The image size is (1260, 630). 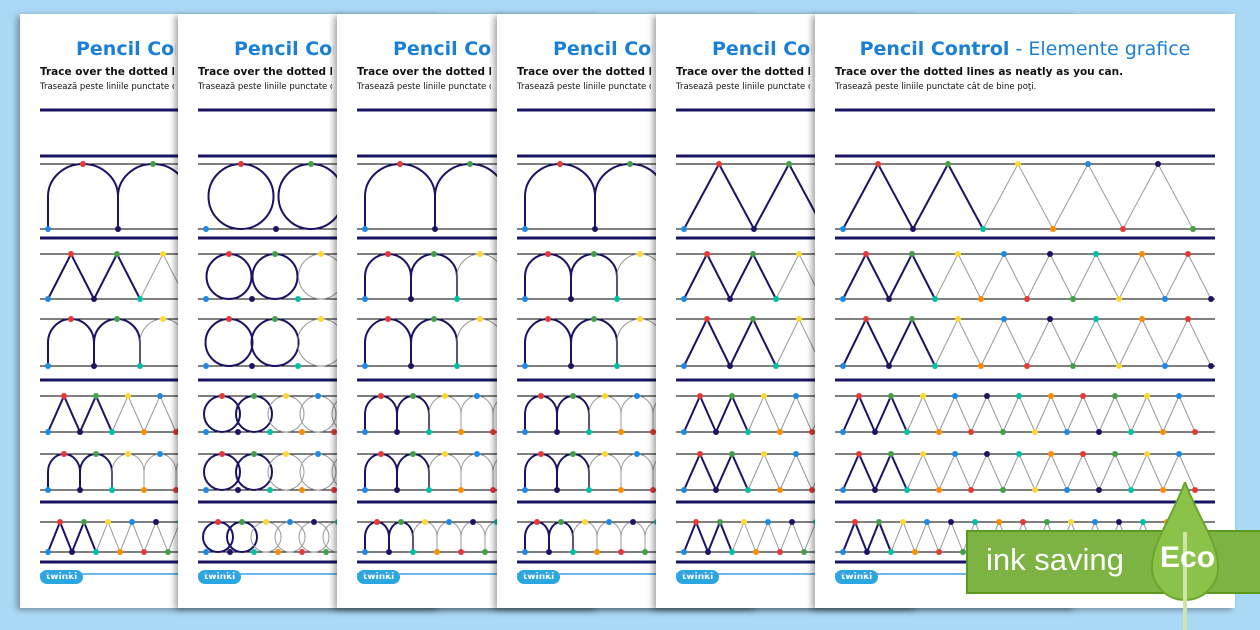 I want to click on ink-saving-label: ink saving, so click(x=1055, y=559).